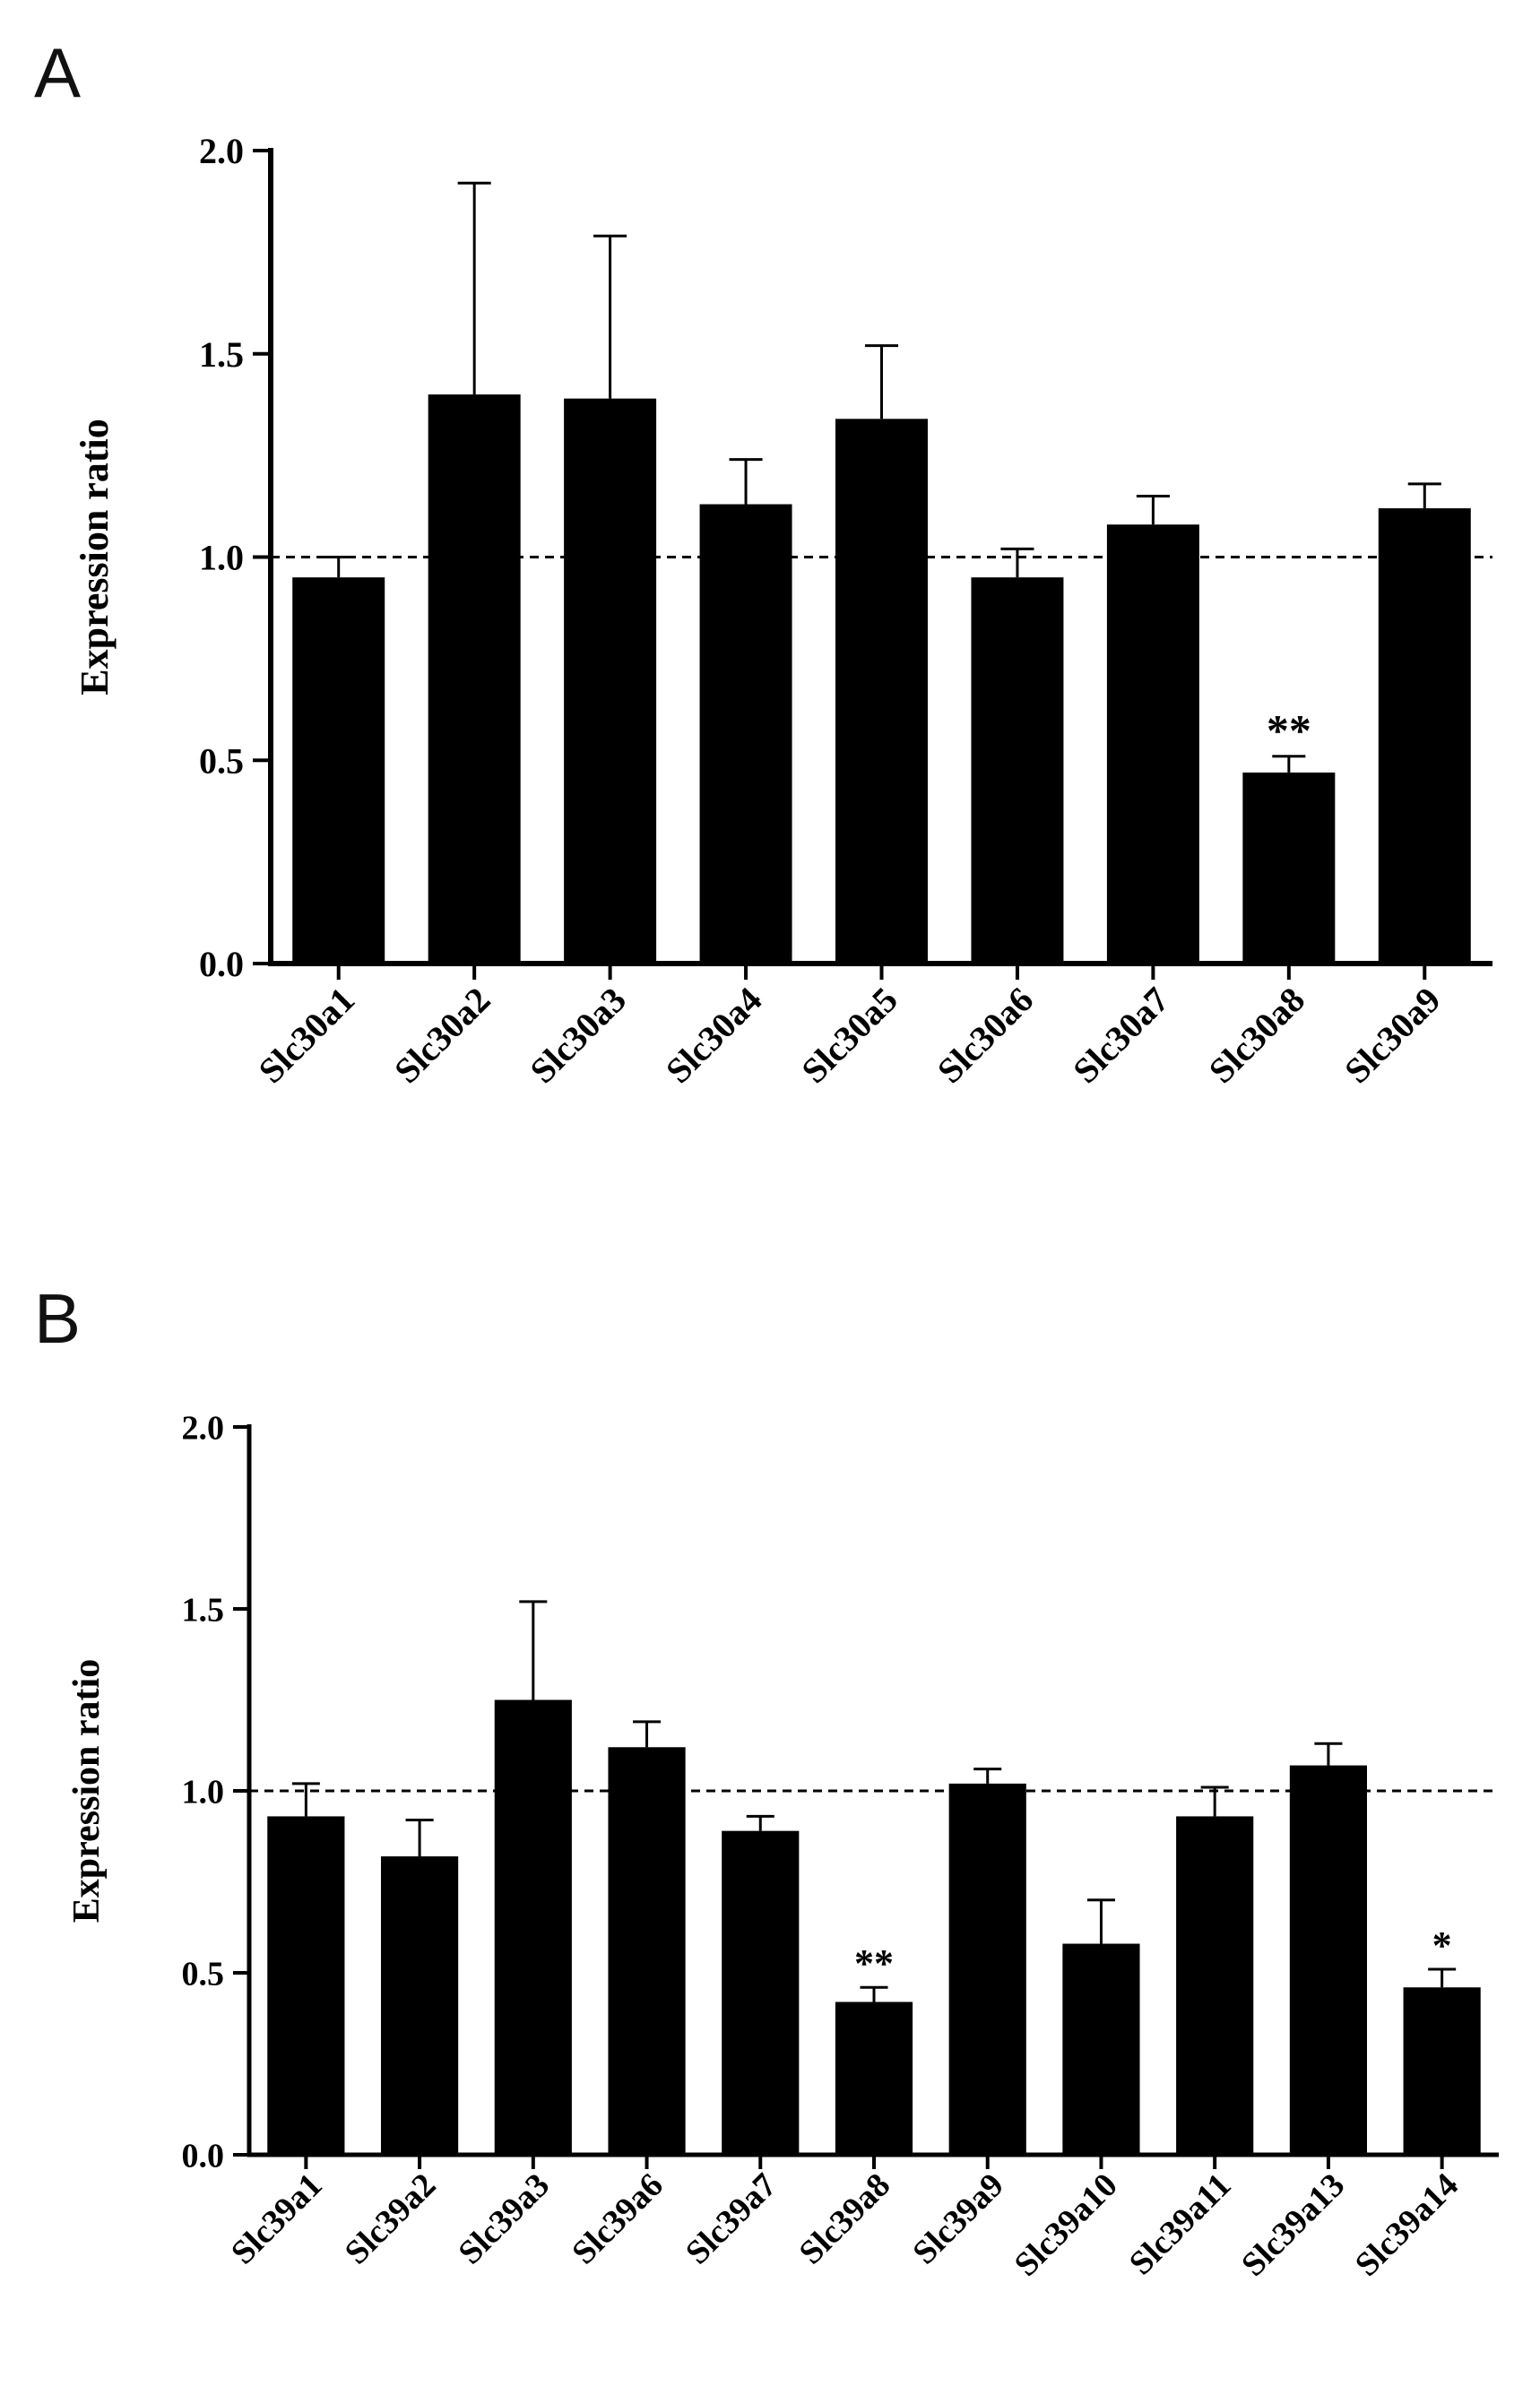 The width and height of the screenshot is (1540, 2395). Describe the element at coordinates (307, 1036) in the screenshot. I see `category-label: Slc30a1` at that location.